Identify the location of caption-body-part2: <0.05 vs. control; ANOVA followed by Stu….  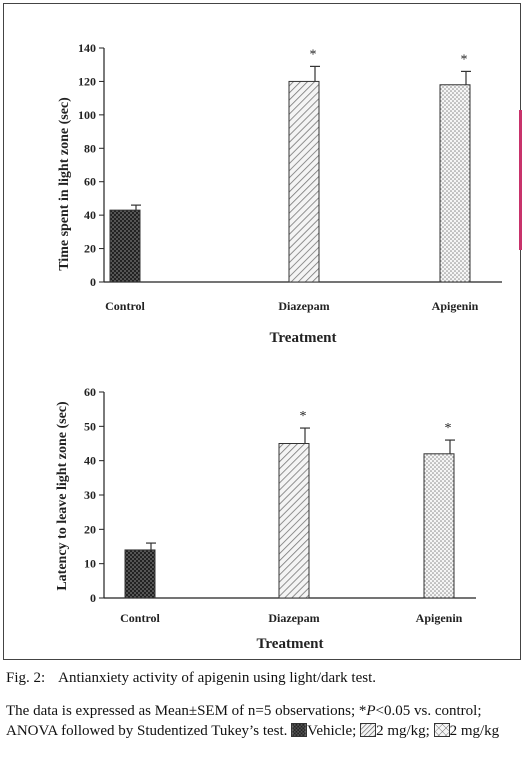
(244, 721).